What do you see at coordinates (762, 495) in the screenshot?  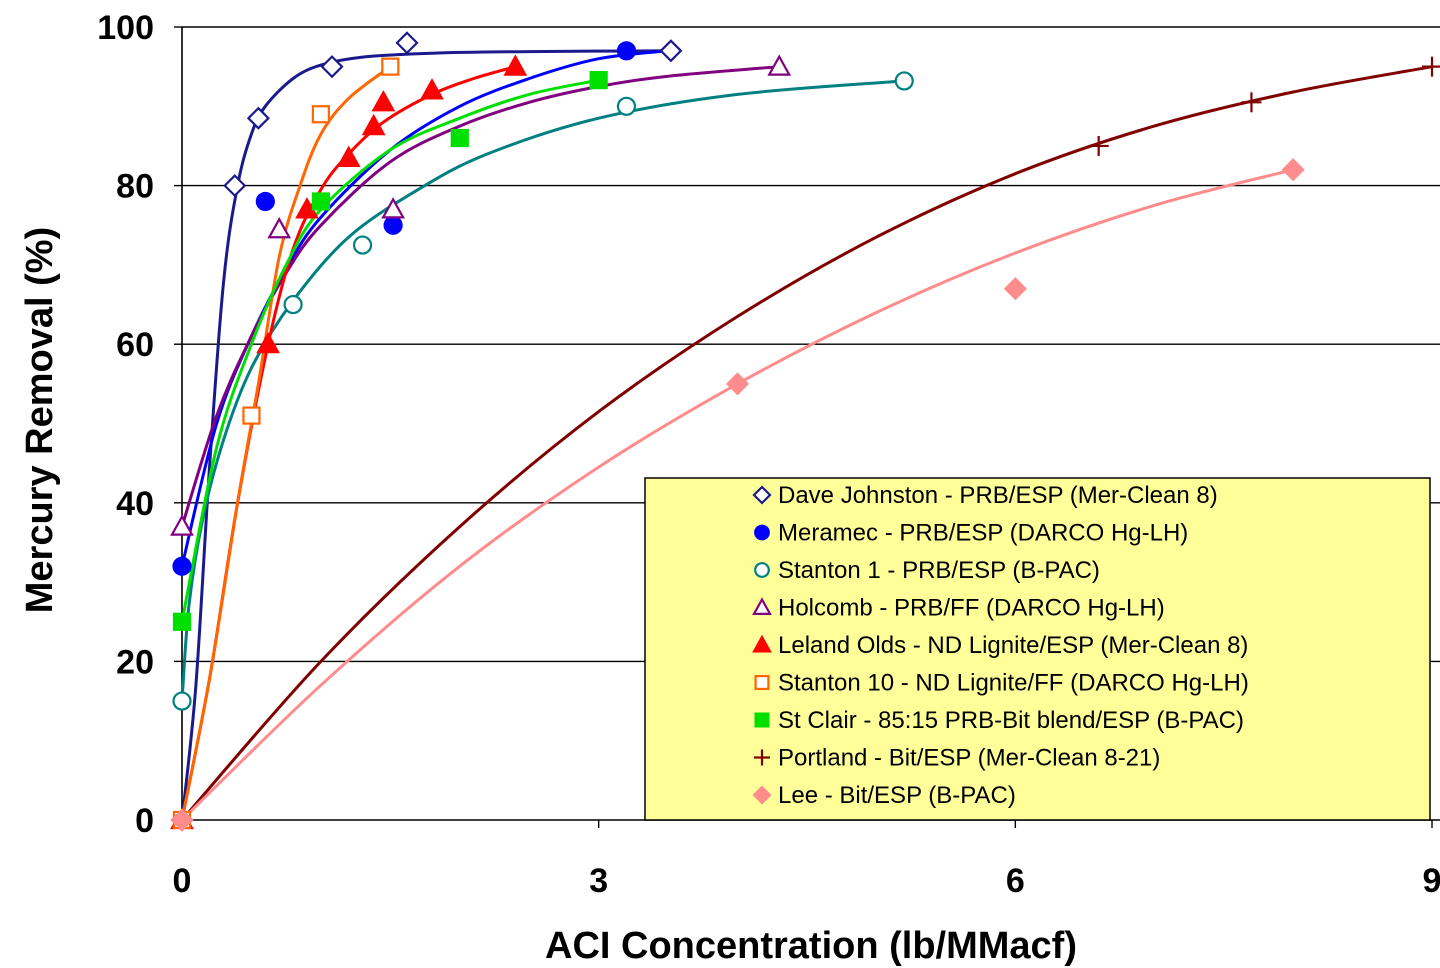 I see `legend-marker-dave-johnston` at bounding box center [762, 495].